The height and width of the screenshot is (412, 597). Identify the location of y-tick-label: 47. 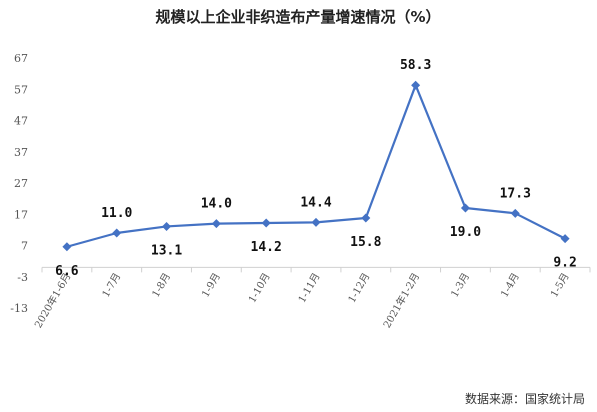
(21, 121).